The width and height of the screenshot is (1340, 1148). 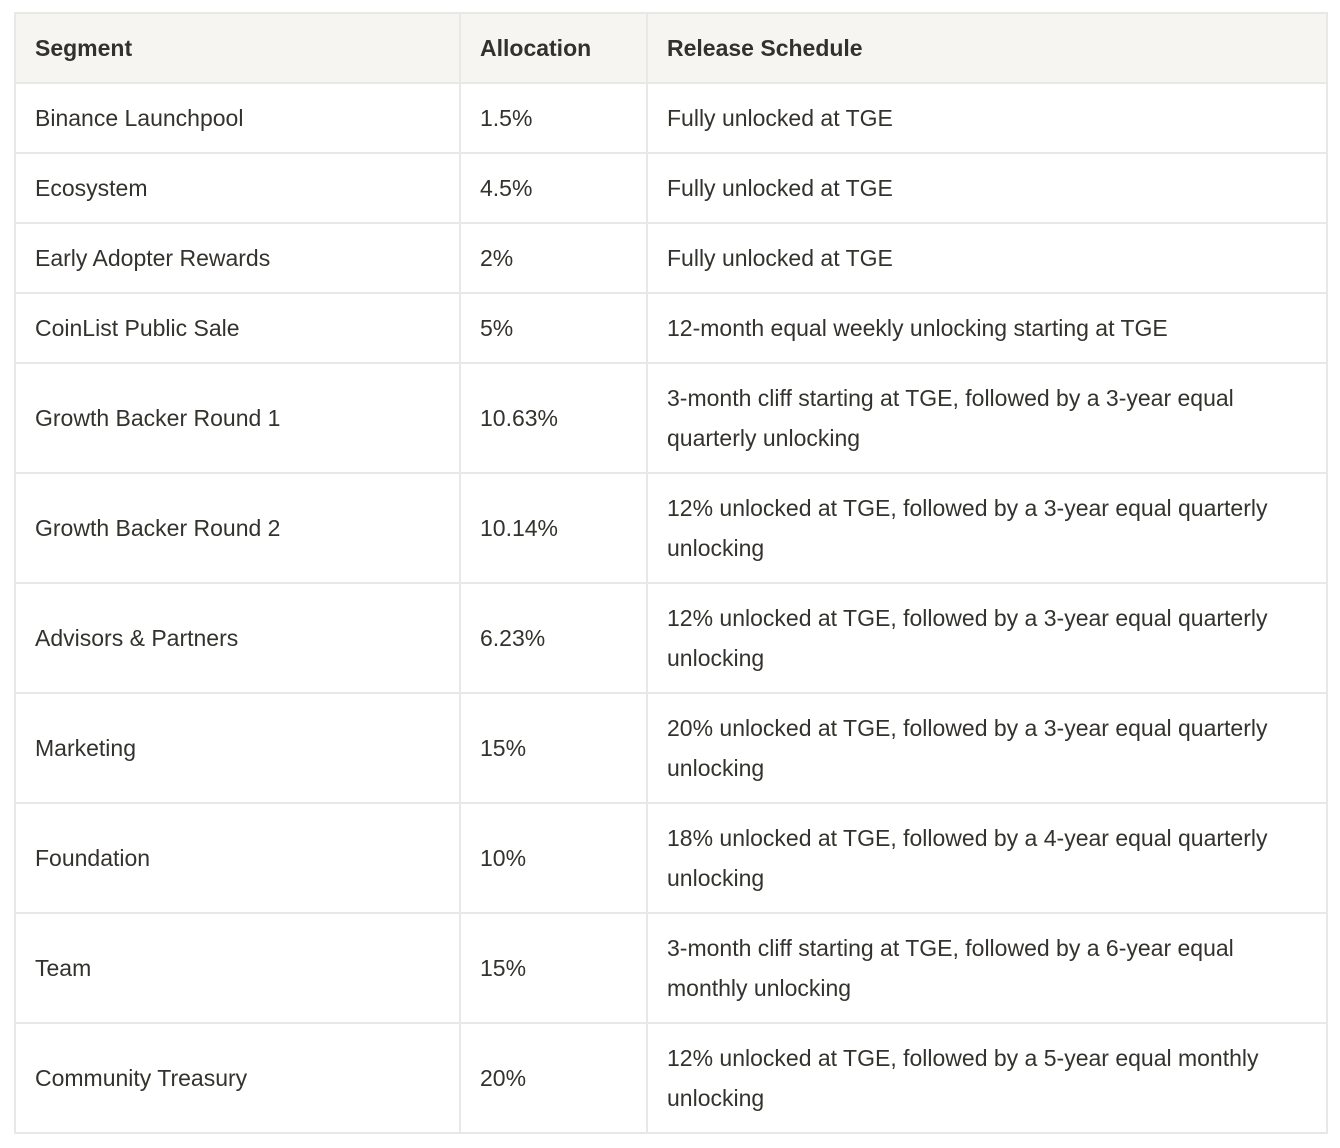 I want to click on allocation-cell: 6.23%, so click(x=553, y=638).